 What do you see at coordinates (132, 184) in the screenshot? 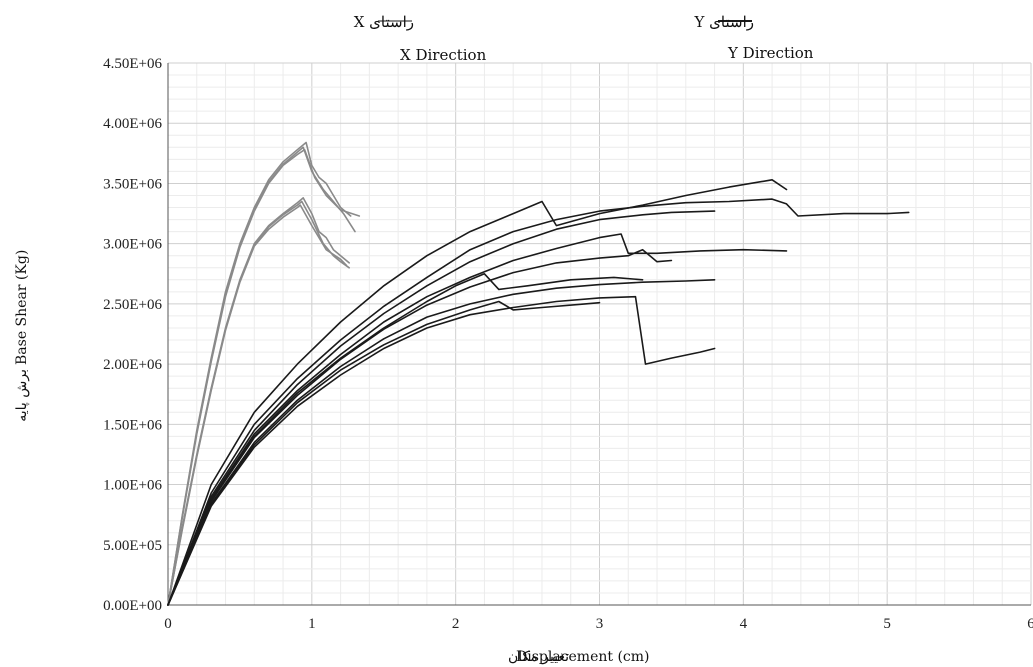
I see `y-tick-label: 3.50E+06` at bounding box center [132, 184].